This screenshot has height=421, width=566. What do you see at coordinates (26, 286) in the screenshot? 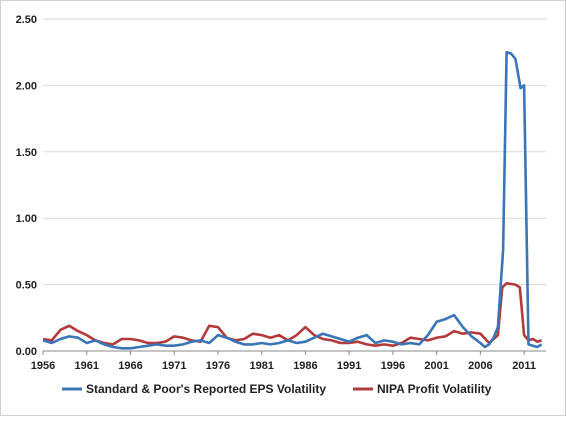
I see `y-tick-label: 0.50` at bounding box center [26, 286].